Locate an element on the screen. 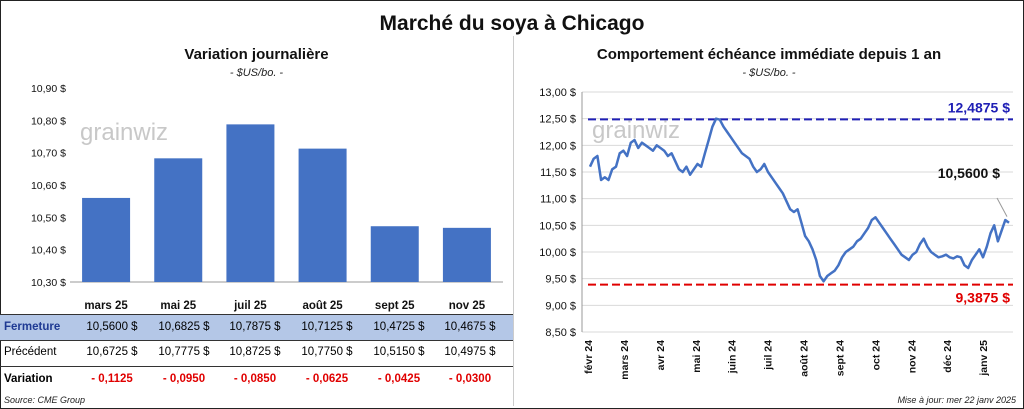 This screenshot has width=1024, height=409. x-tick-label: sept 24 is located at coordinates (840, 358).